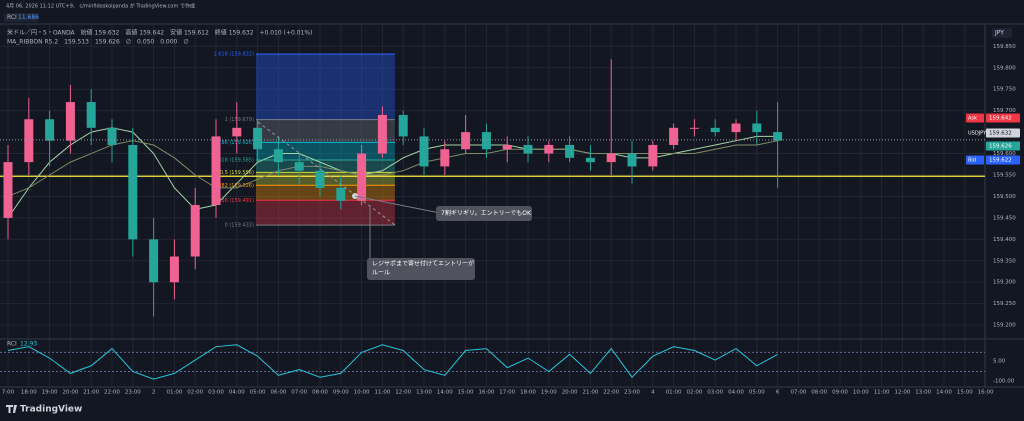  I want to click on x-tick-label: 2, so click(154, 393).